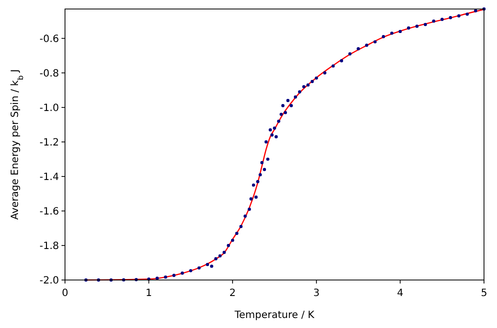 The width and height of the screenshot is (497, 328). I want to click on y-tick-label: -1.6, so click(49, 212).